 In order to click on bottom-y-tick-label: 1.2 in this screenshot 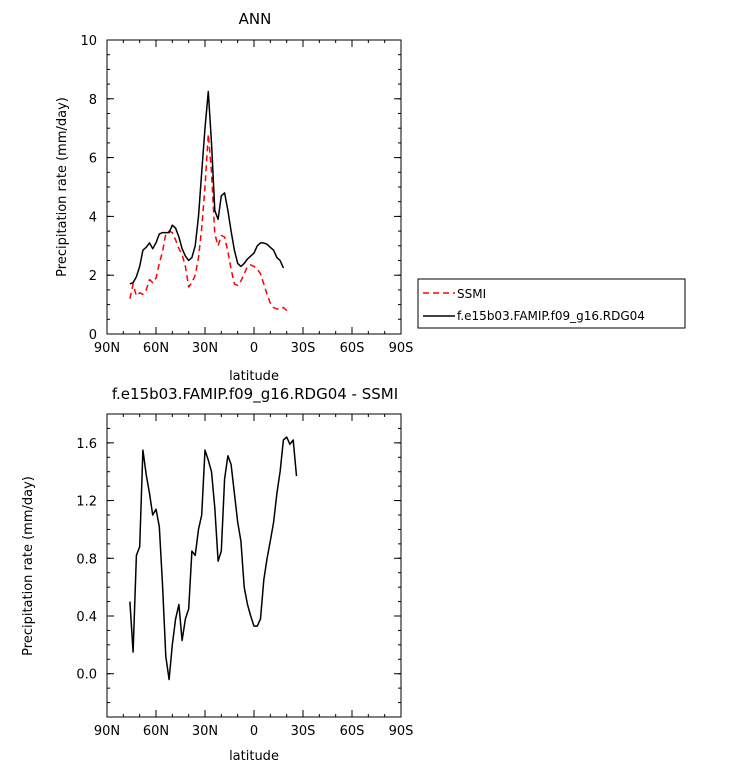, I will do `click(86, 502)`.